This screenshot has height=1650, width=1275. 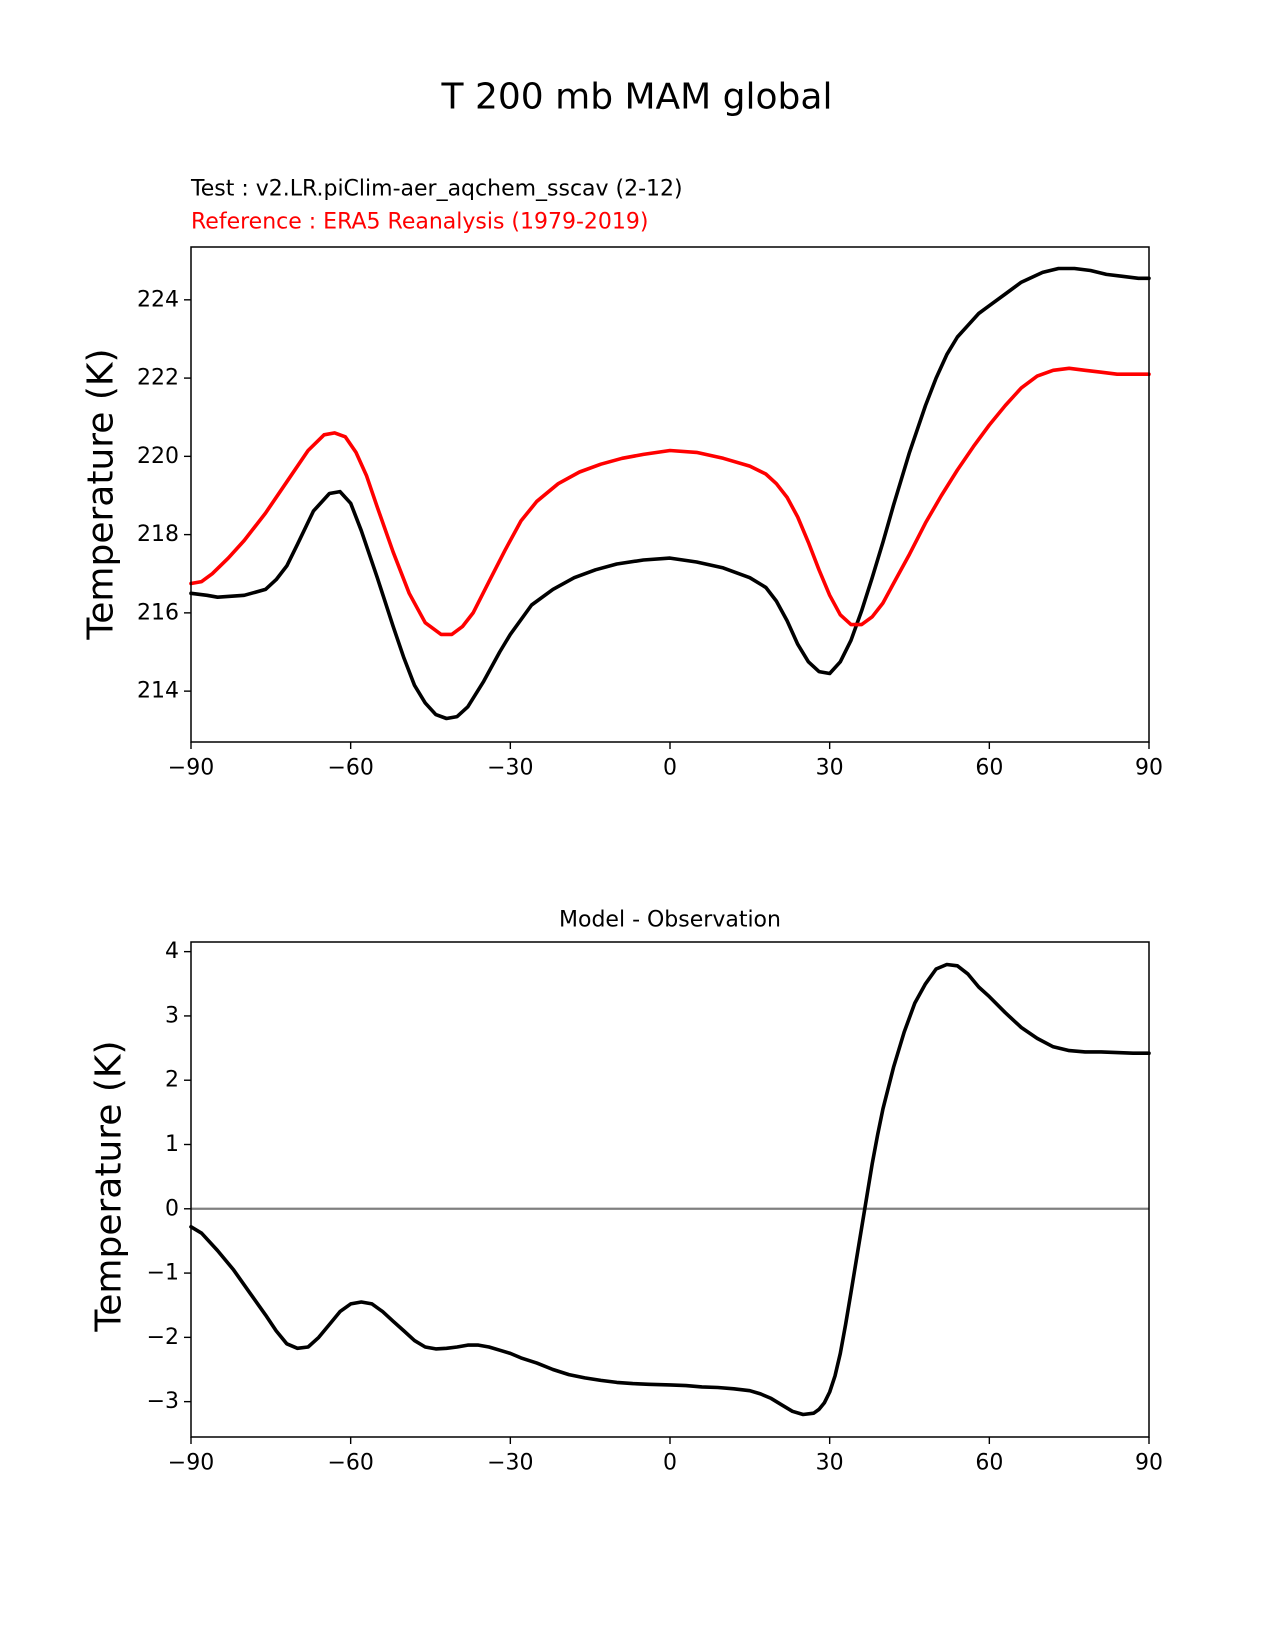 I want to click on bottom-x-tick-label: 90, so click(x=1149, y=1463).